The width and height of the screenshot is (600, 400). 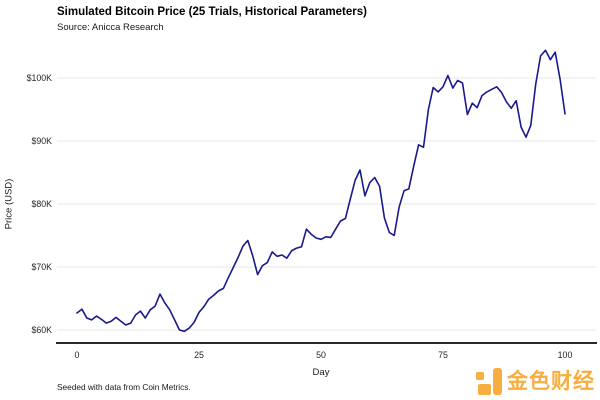 What do you see at coordinates (41, 267) in the screenshot?
I see `y-tick-label: $70K` at bounding box center [41, 267].